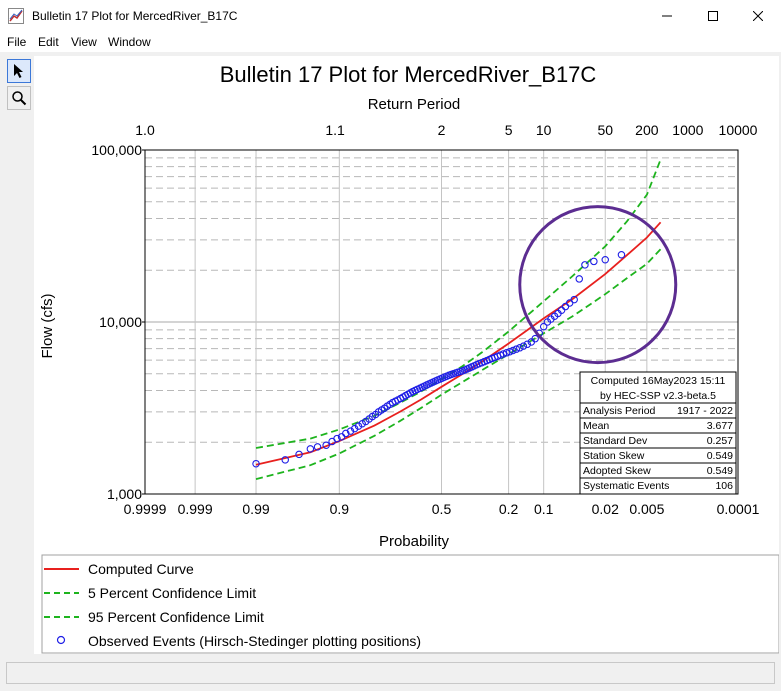 The height and width of the screenshot is (691, 781). Describe the element at coordinates (605, 130) in the screenshot. I see `top-tick-label: 50` at that location.